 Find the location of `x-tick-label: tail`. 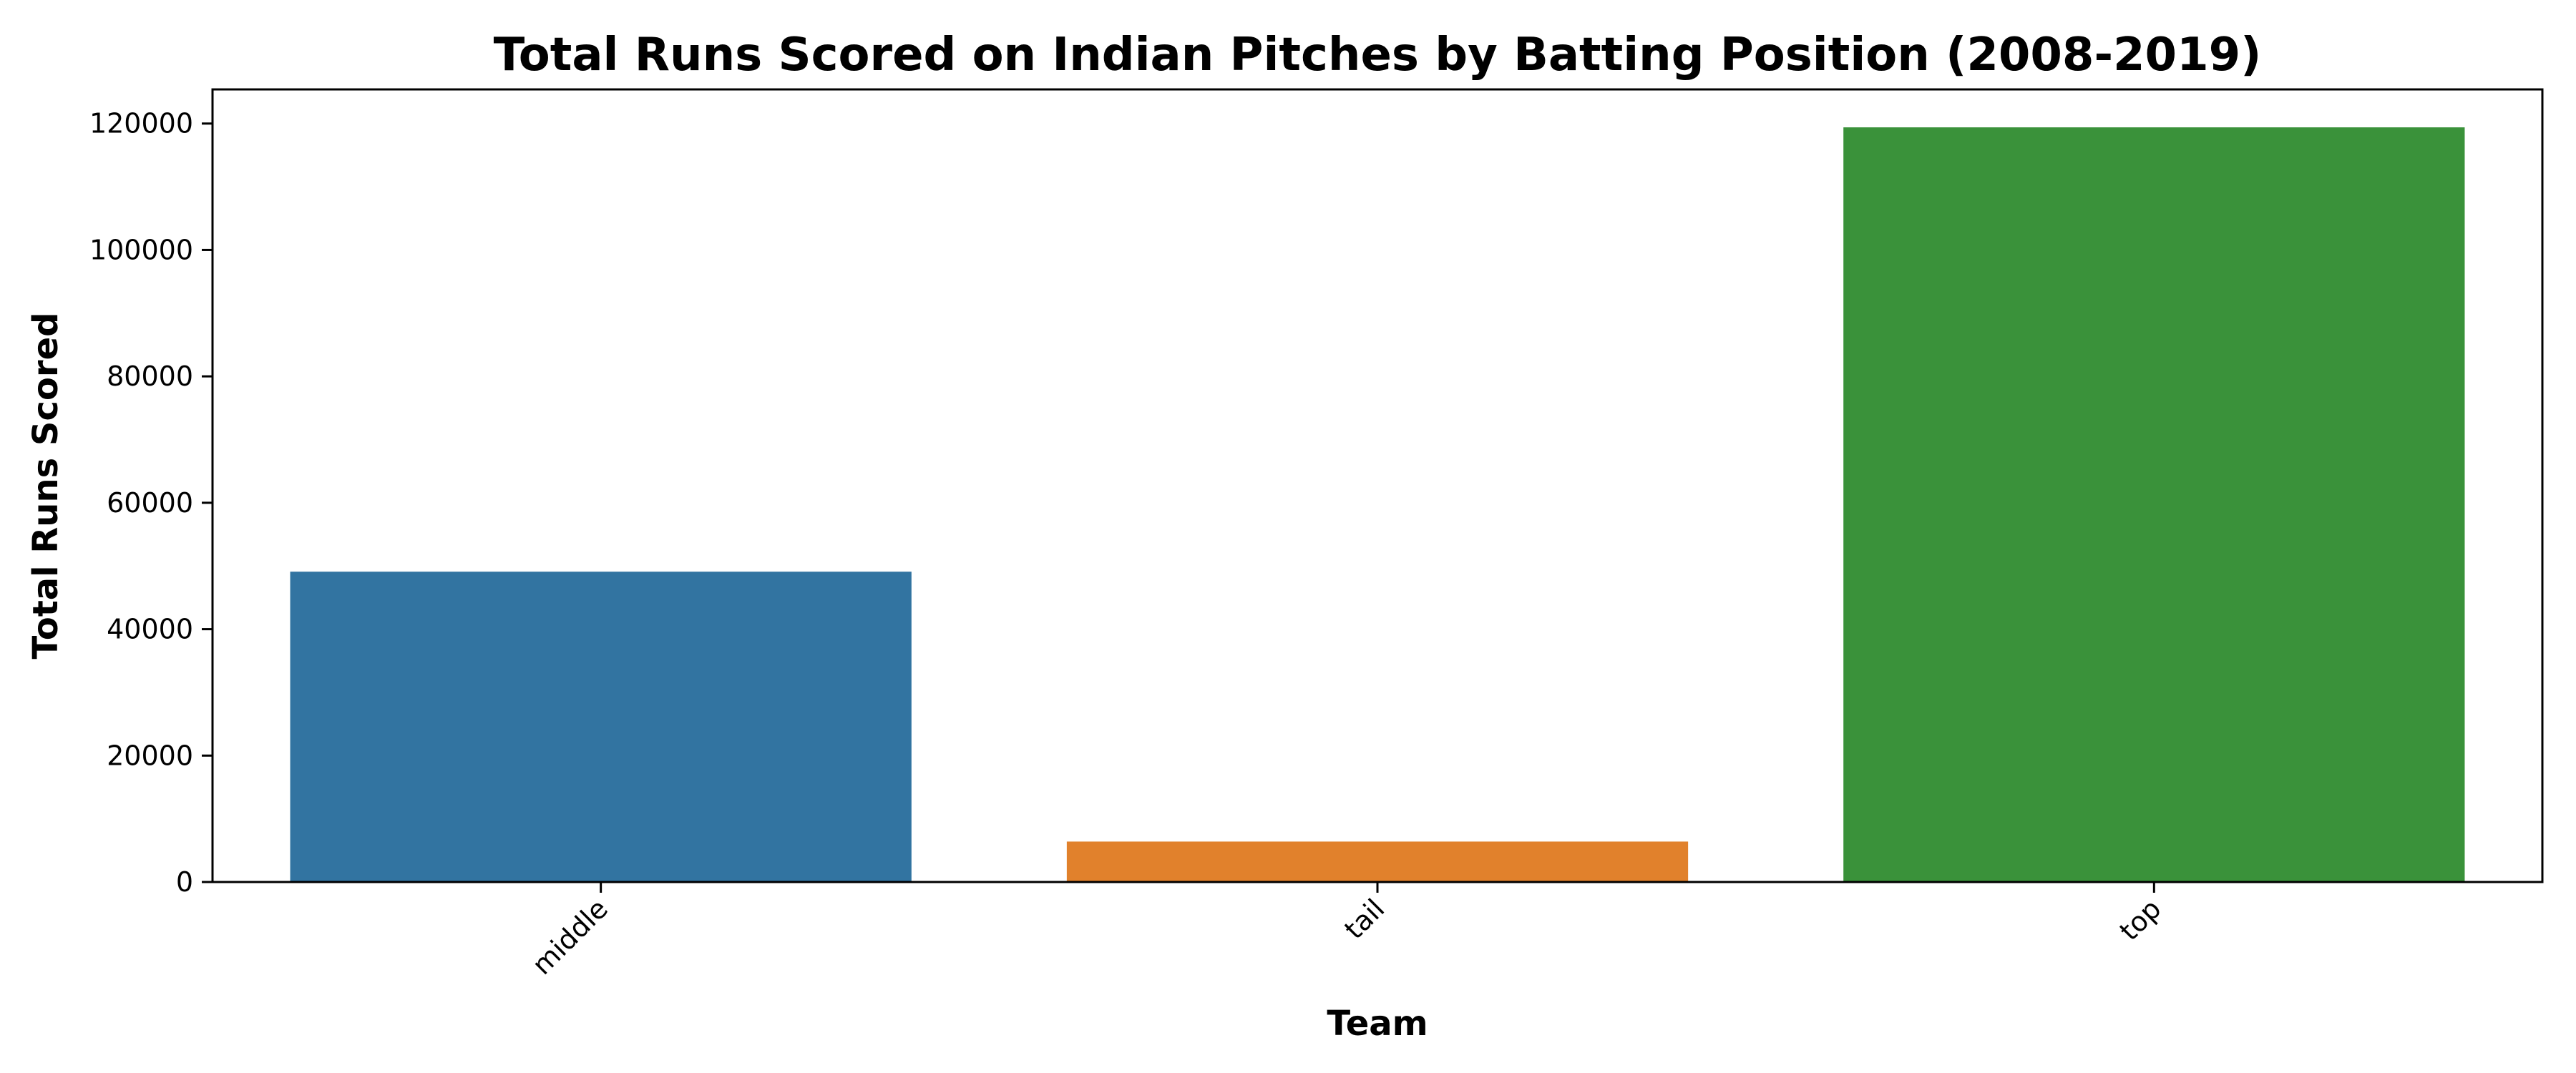

x-tick-label: tail is located at coordinates (1364, 919).